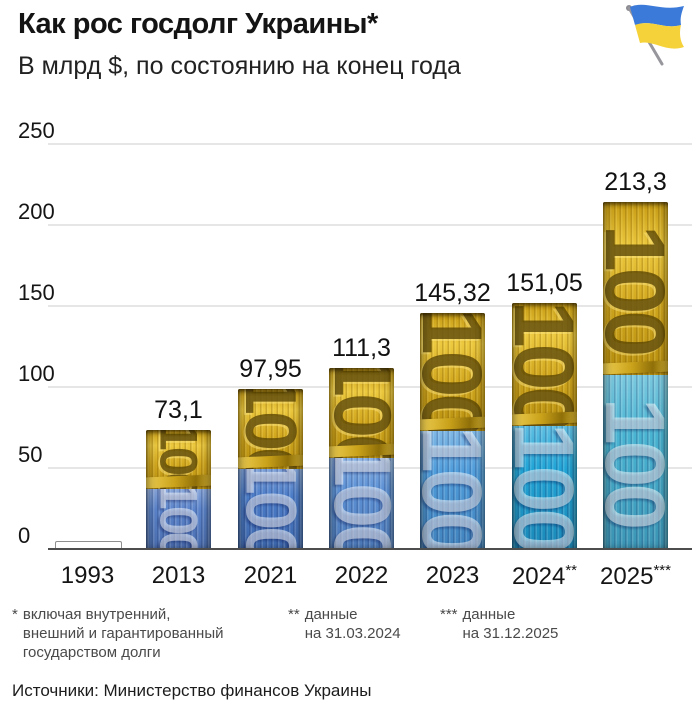 The height and width of the screenshot is (710, 700). Describe the element at coordinates (294, 614) in the screenshot. I see `footnote-2-mark: **` at that location.